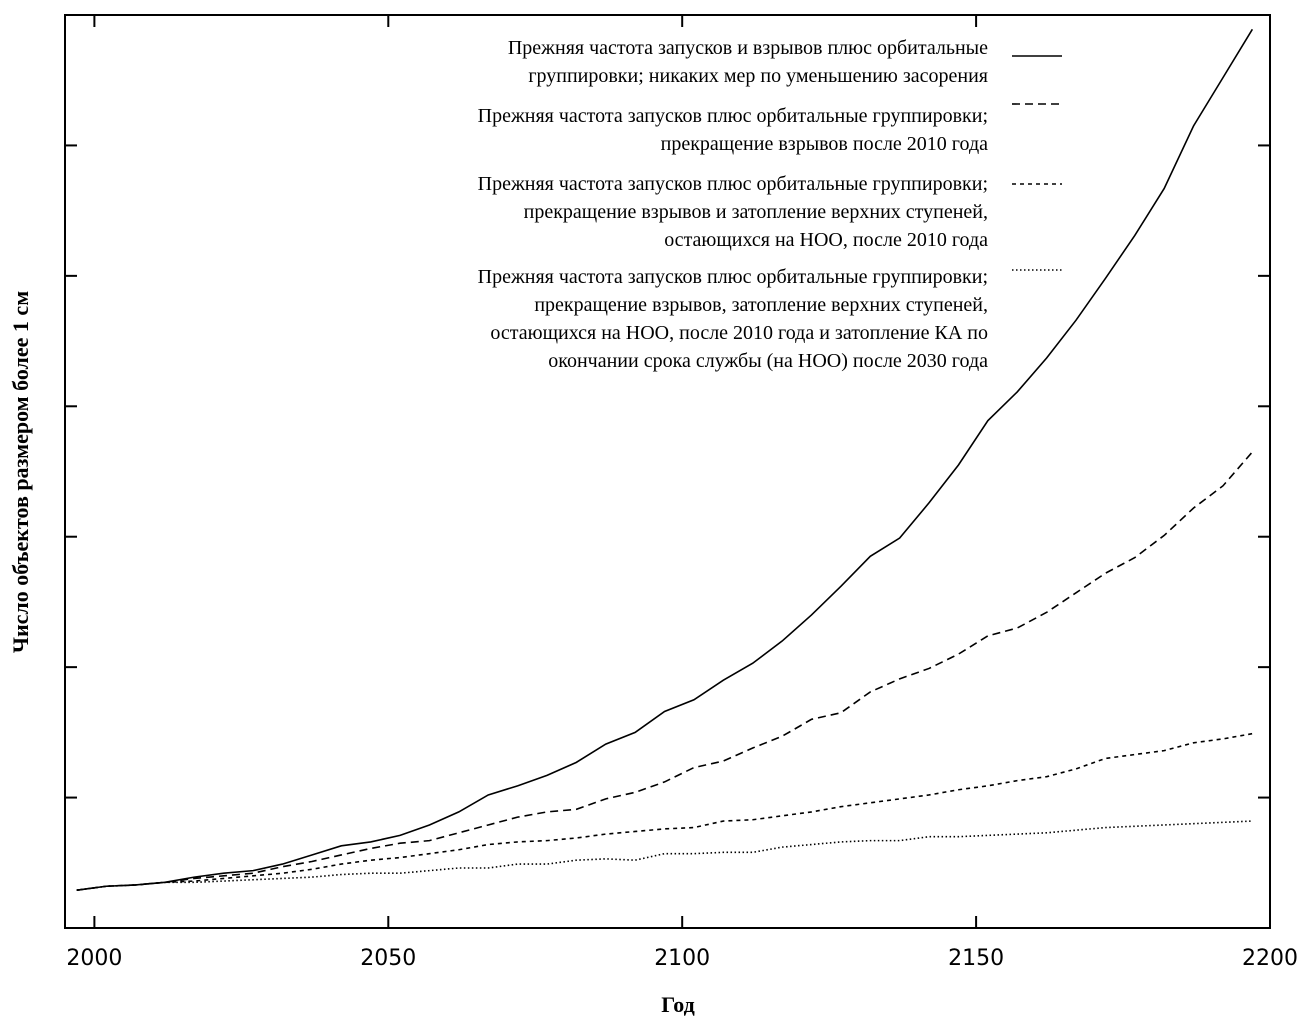 This screenshot has height=1022, width=1309. Describe the element at coordinates (682, 958) in the screenshot. I see `x-tick-label: 2100` at that location.